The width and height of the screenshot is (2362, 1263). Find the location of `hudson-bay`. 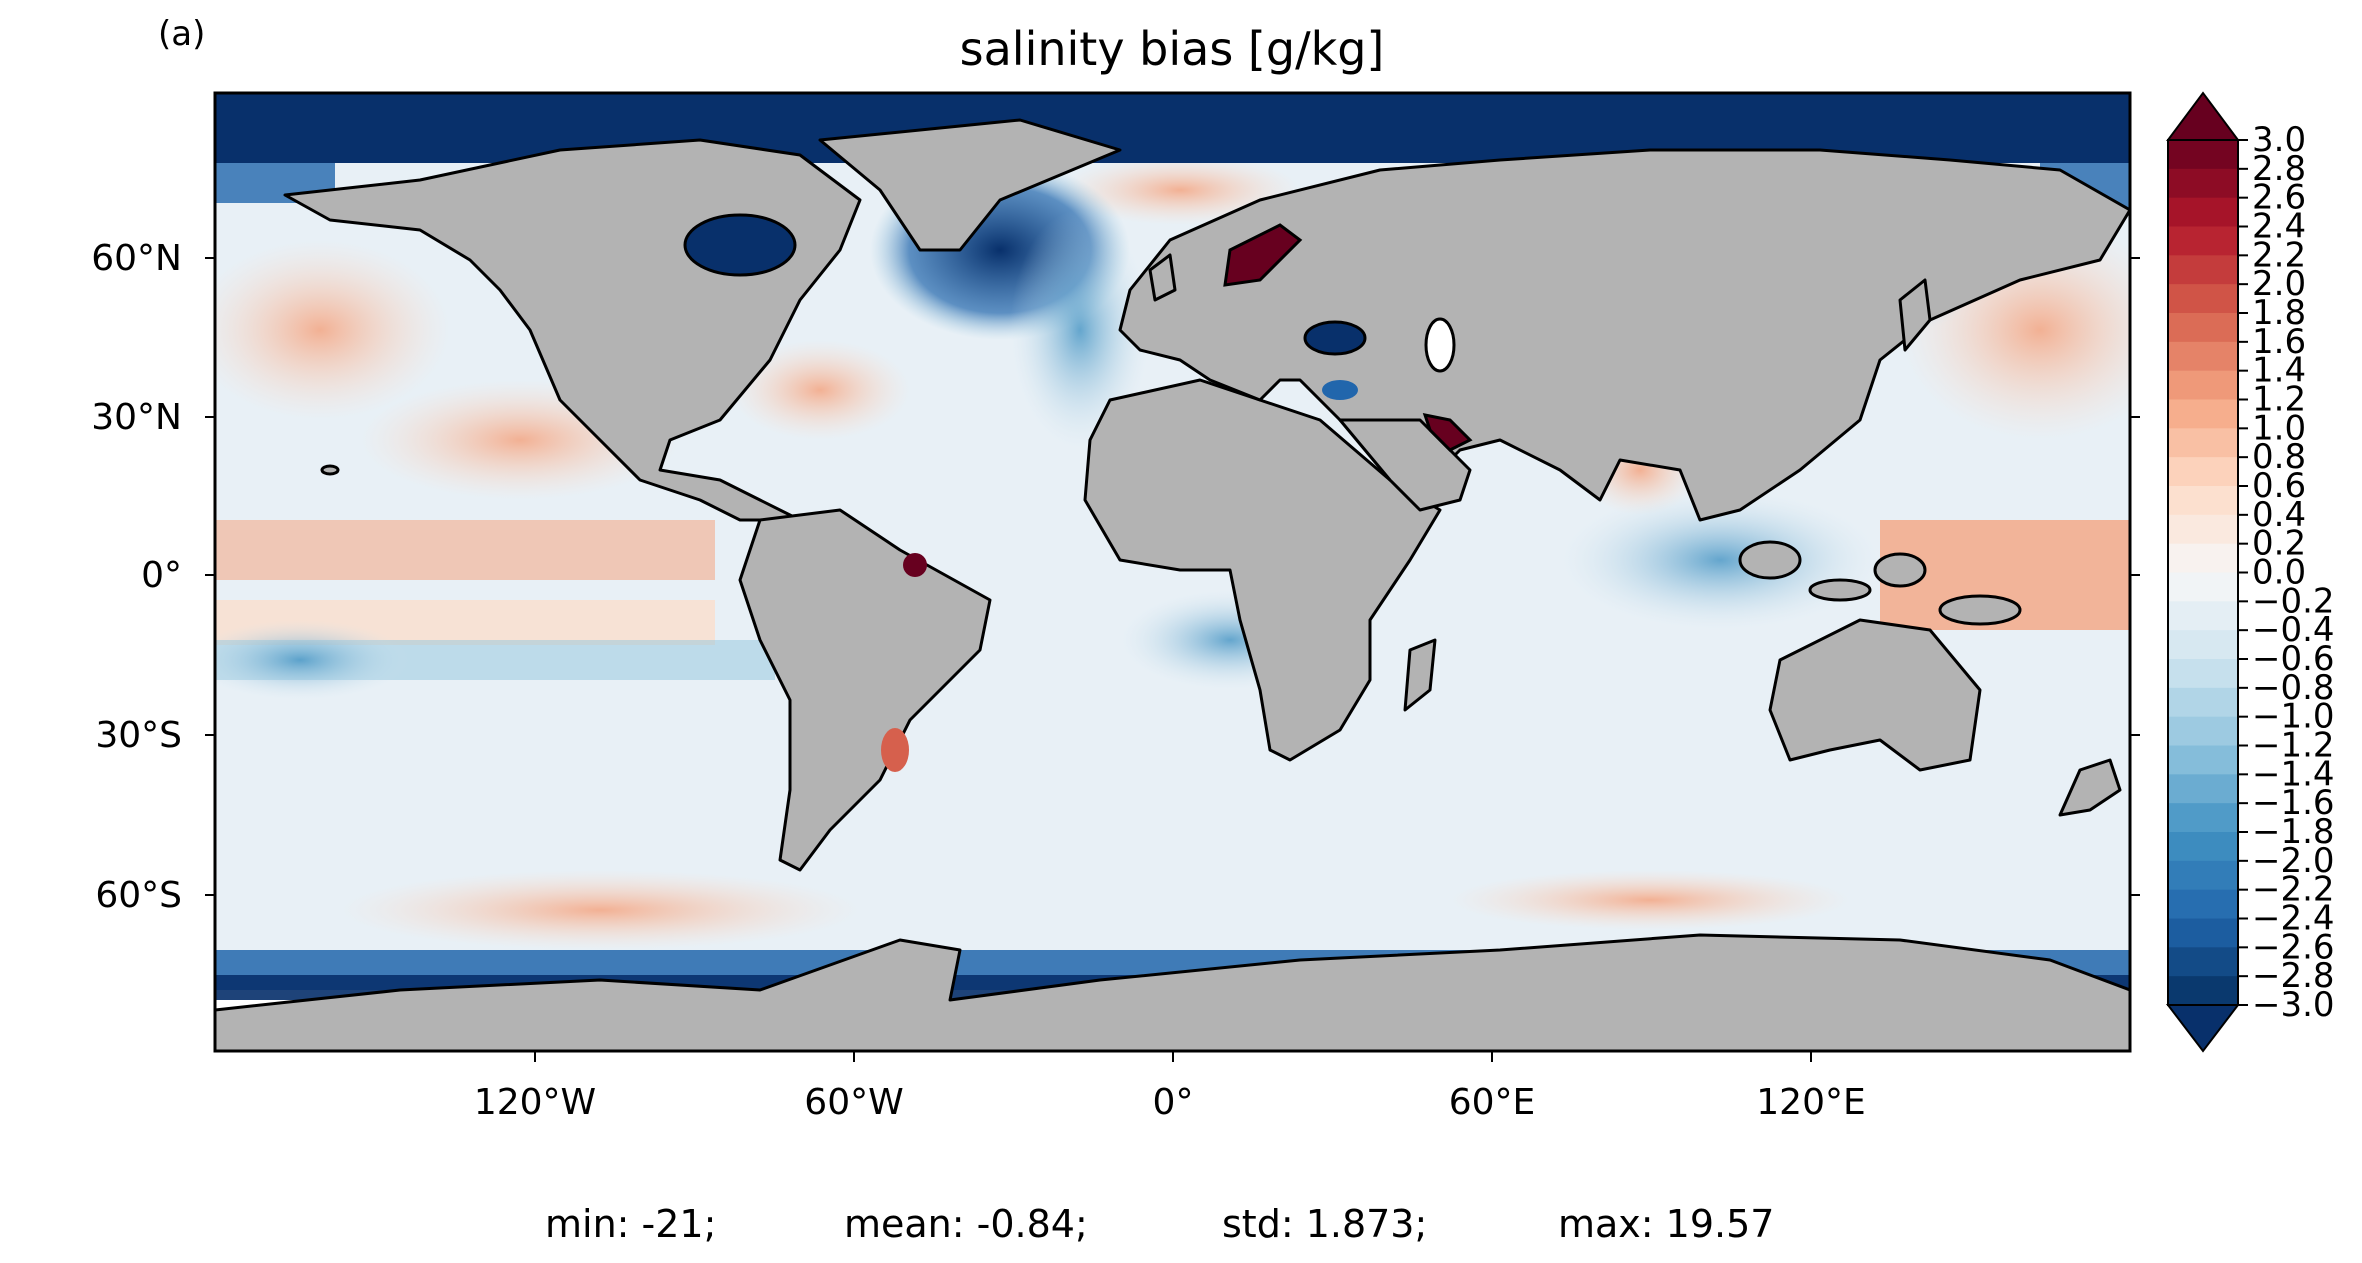

hudson-bay is located at coordinates (740, 245).